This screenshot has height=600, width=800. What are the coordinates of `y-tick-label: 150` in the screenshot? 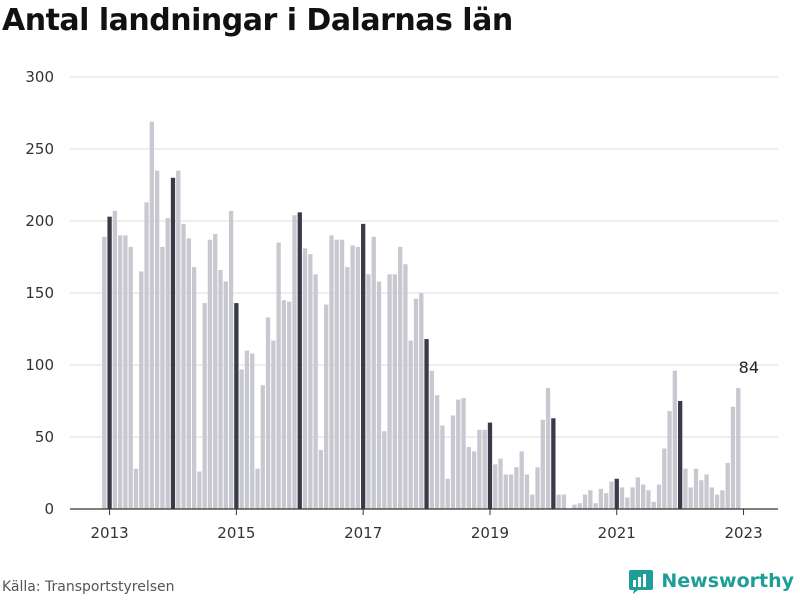 It's located at (39, 293).